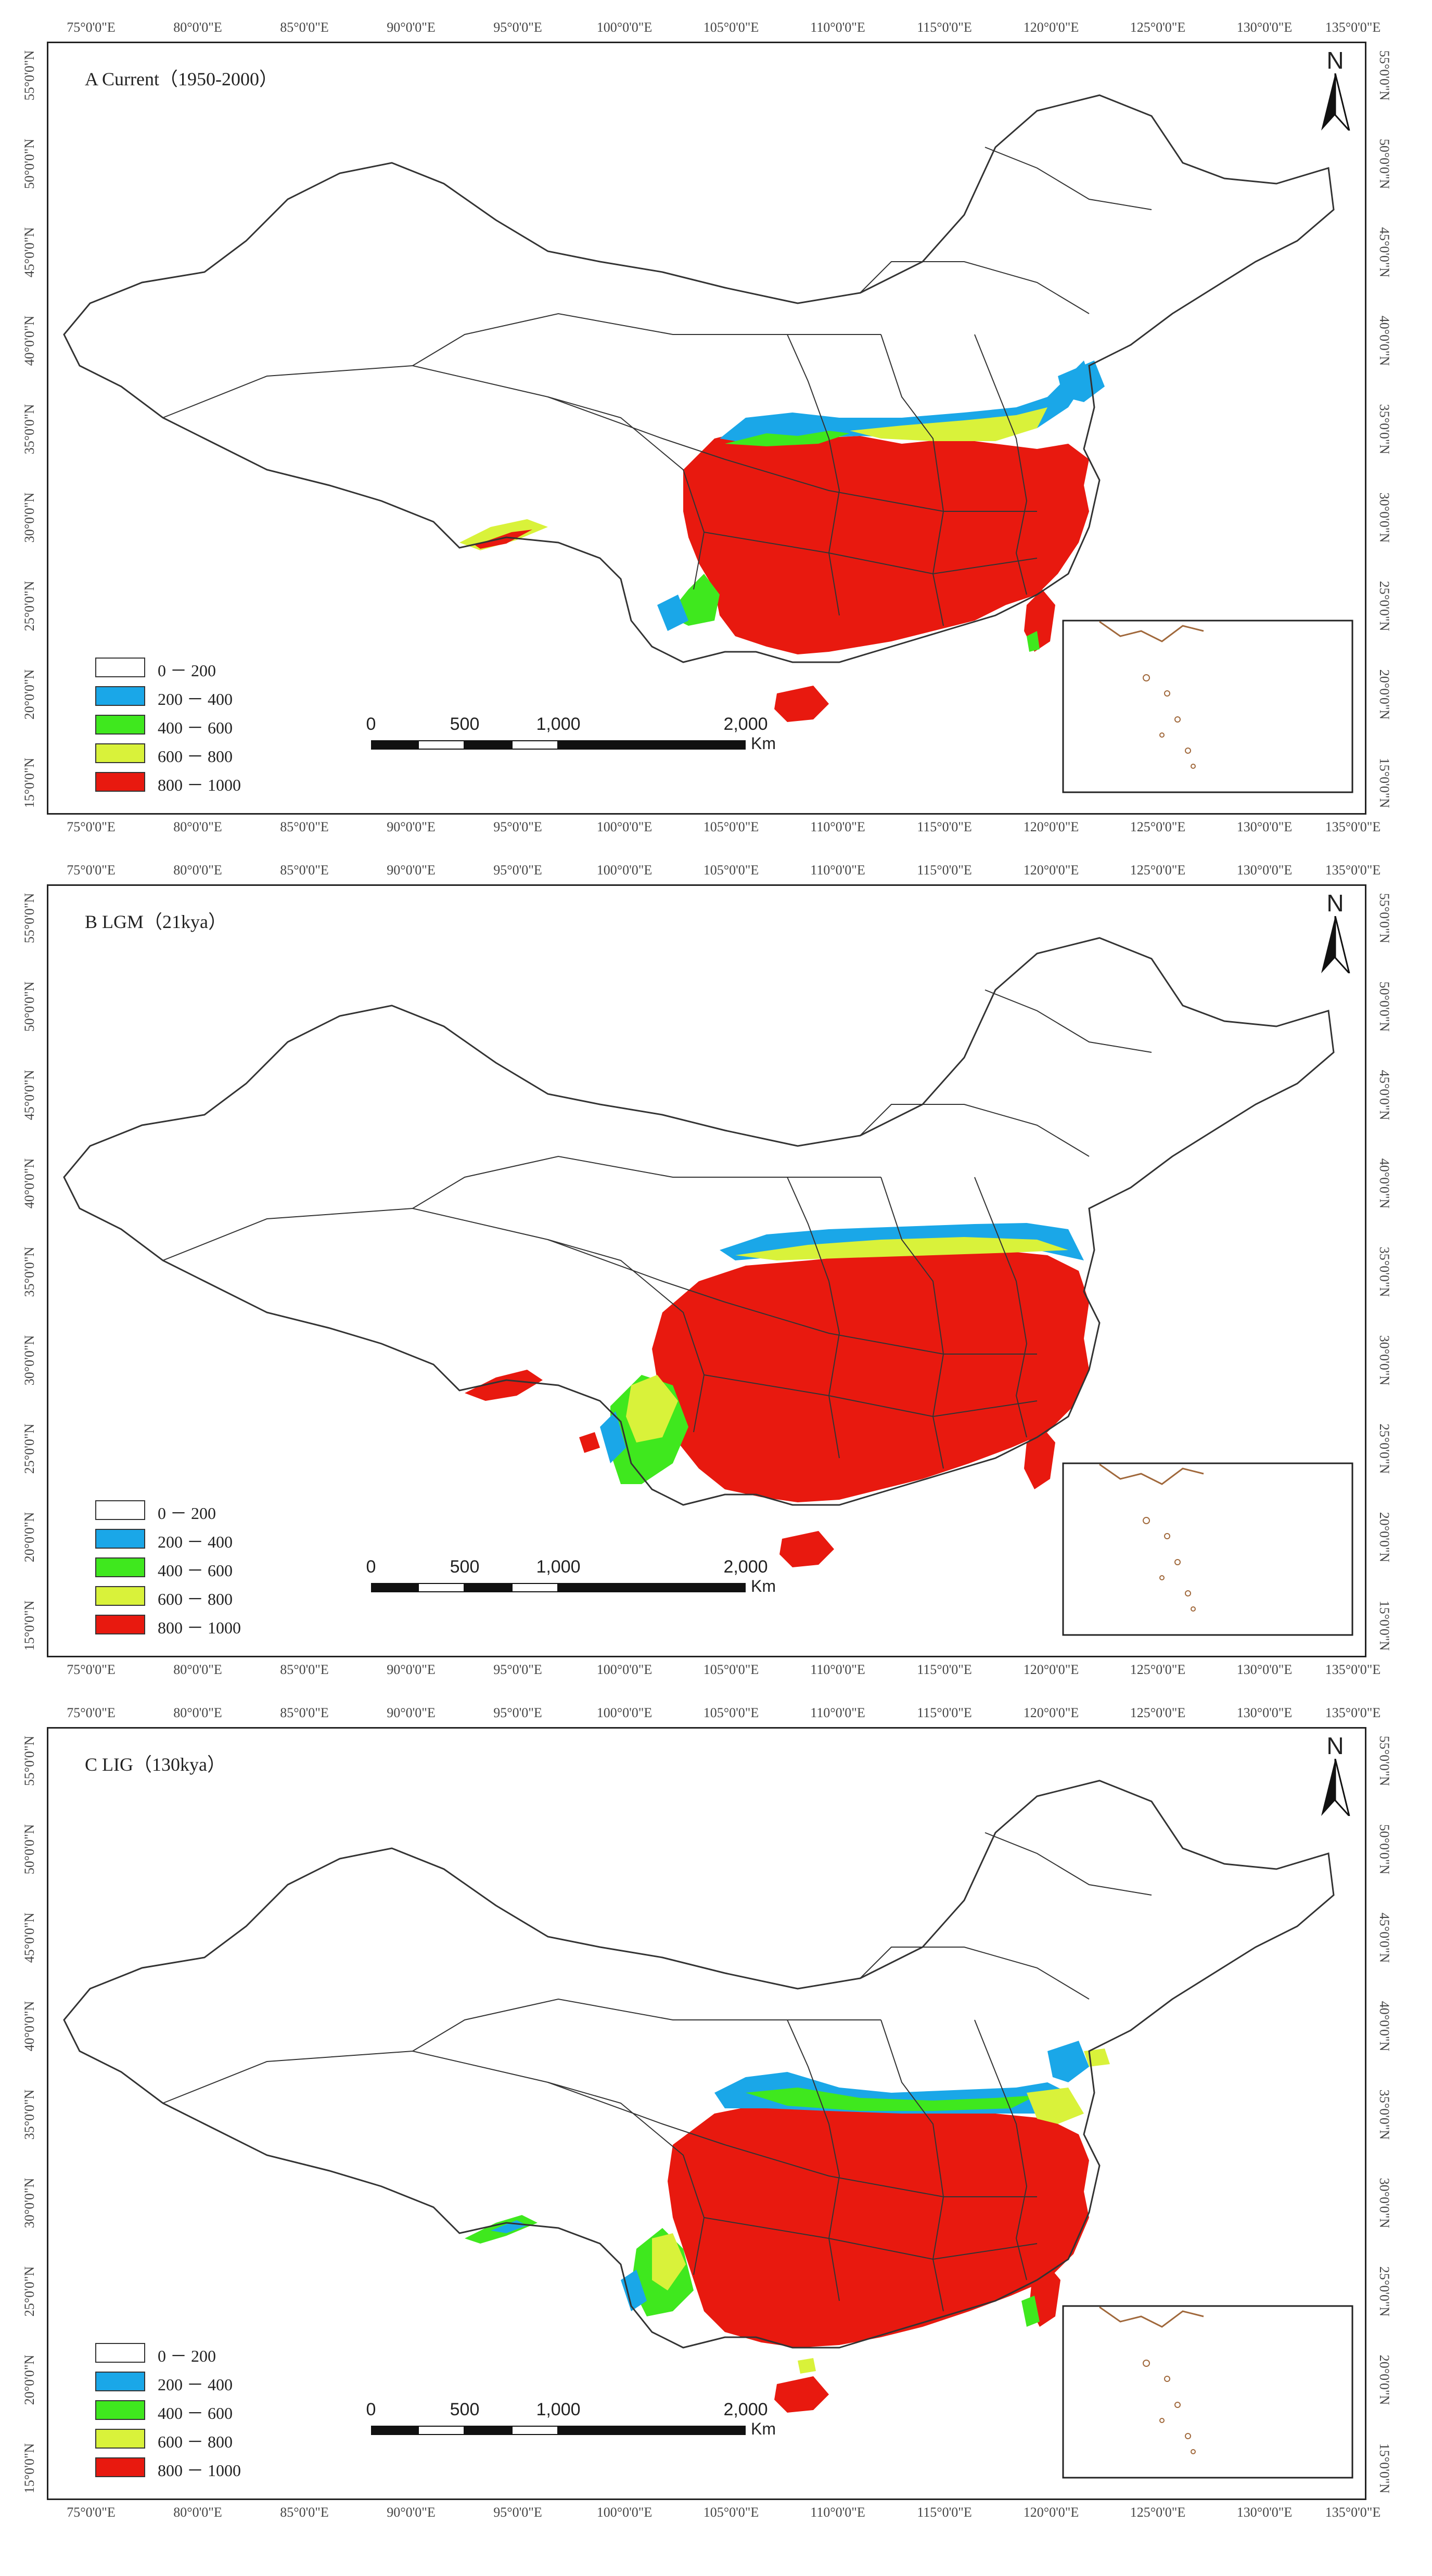 Image resolution: width=1432 pixels, height=2576 pixels. Describe the element at coordinates (763, 743) in the screenshot. I see `scale-unit: Km` at that location.